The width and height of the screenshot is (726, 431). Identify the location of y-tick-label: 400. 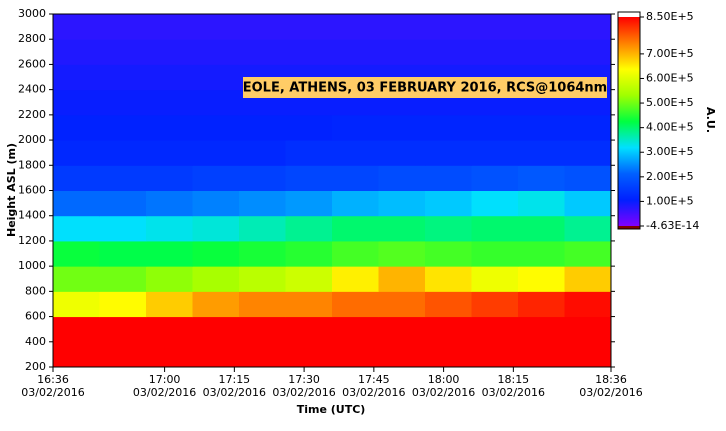
(35, 341).